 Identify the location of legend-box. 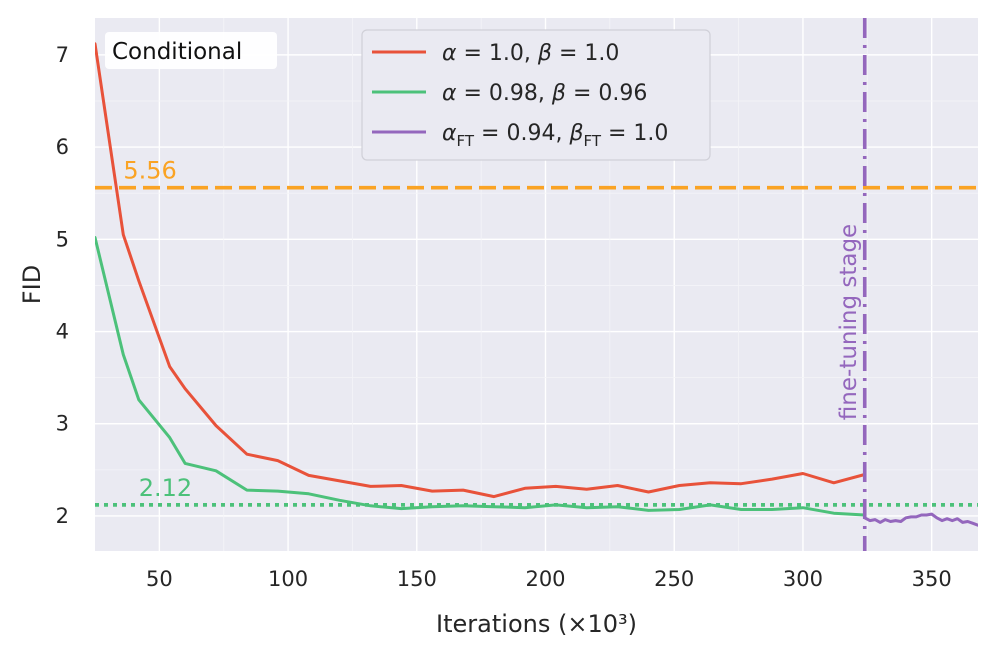
(536, 95).